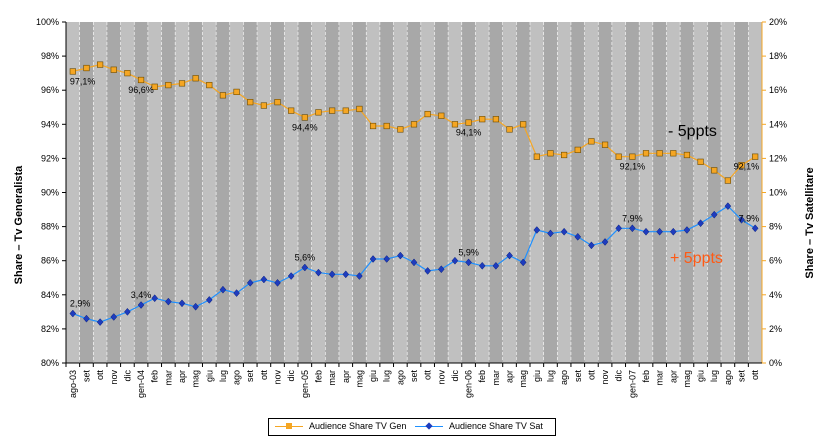 This screenshot has width=820, height=439. Describe the element at coordinates (141, 90) in the screenshot. I see `data-label: 96,6%` at that location.